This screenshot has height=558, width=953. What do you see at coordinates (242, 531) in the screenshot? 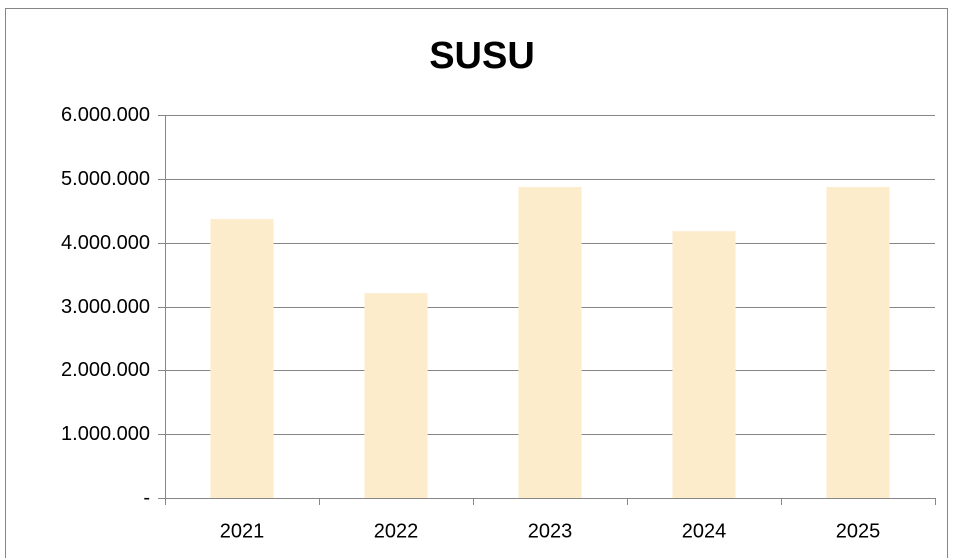
I see `x-tick-label: 2021` at bounding box center [242, 531].